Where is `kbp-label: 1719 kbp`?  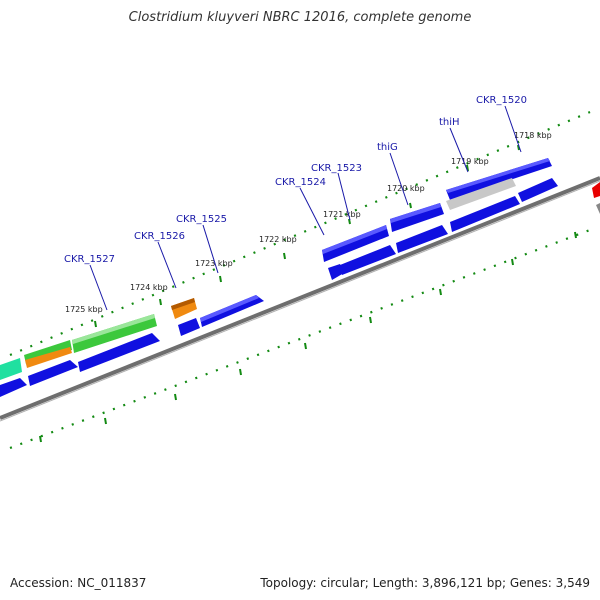
kbp-label: 1719 kbp is located at coordinates (470, 161).